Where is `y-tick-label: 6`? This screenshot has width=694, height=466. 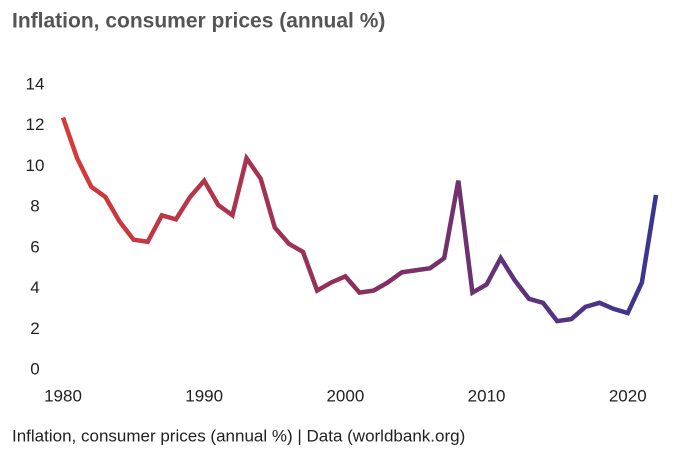 y-tick-label: 6 is located at coordinates (34, 246).